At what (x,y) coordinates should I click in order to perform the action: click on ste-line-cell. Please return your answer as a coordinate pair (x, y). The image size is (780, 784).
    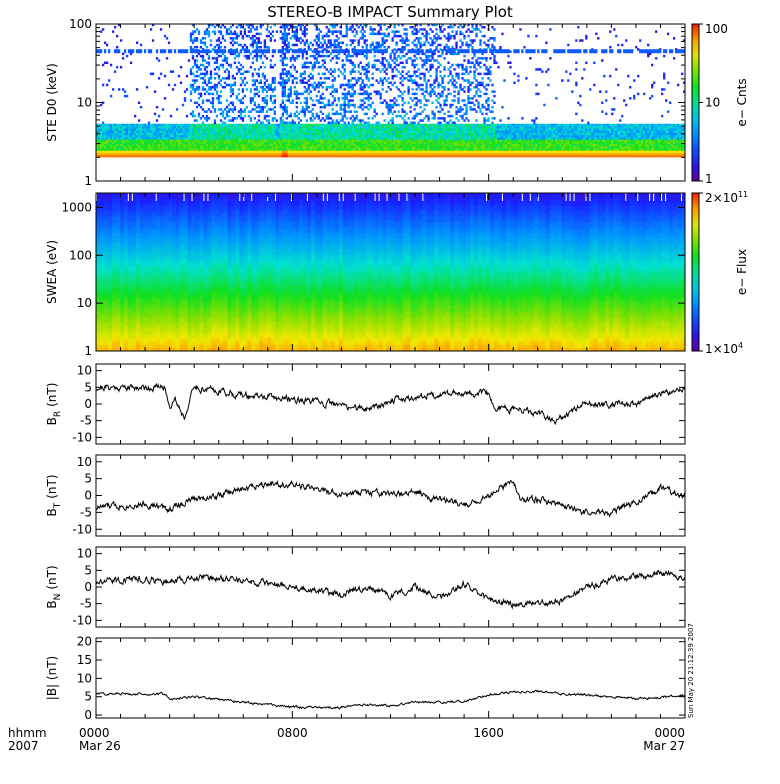
    Looking at the image, I should click on (278, 51).